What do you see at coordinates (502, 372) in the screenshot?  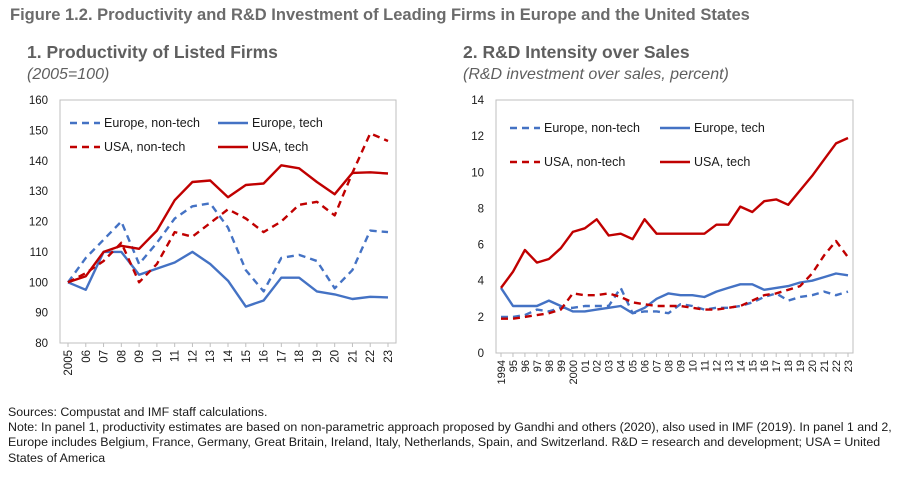 I see `x-tick-label: 1994` at bounding box center [502, 372].